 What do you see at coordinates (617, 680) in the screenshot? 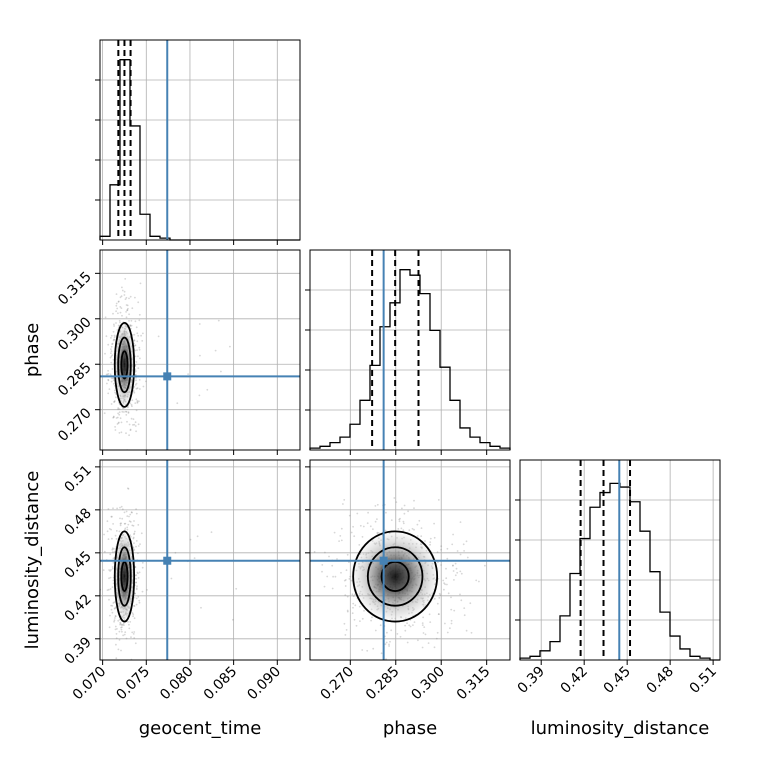
I see `x-tick-label: 0.45` at bounding box center [617, 680].